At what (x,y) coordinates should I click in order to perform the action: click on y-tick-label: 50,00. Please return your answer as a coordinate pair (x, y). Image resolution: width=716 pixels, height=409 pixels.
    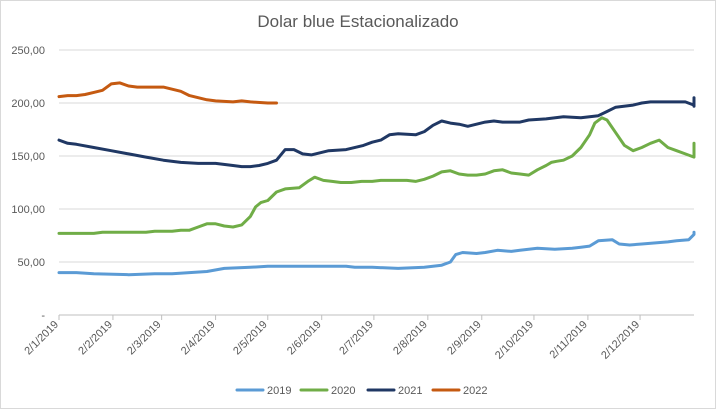
    Looking at the image, I should click on (31, 263).